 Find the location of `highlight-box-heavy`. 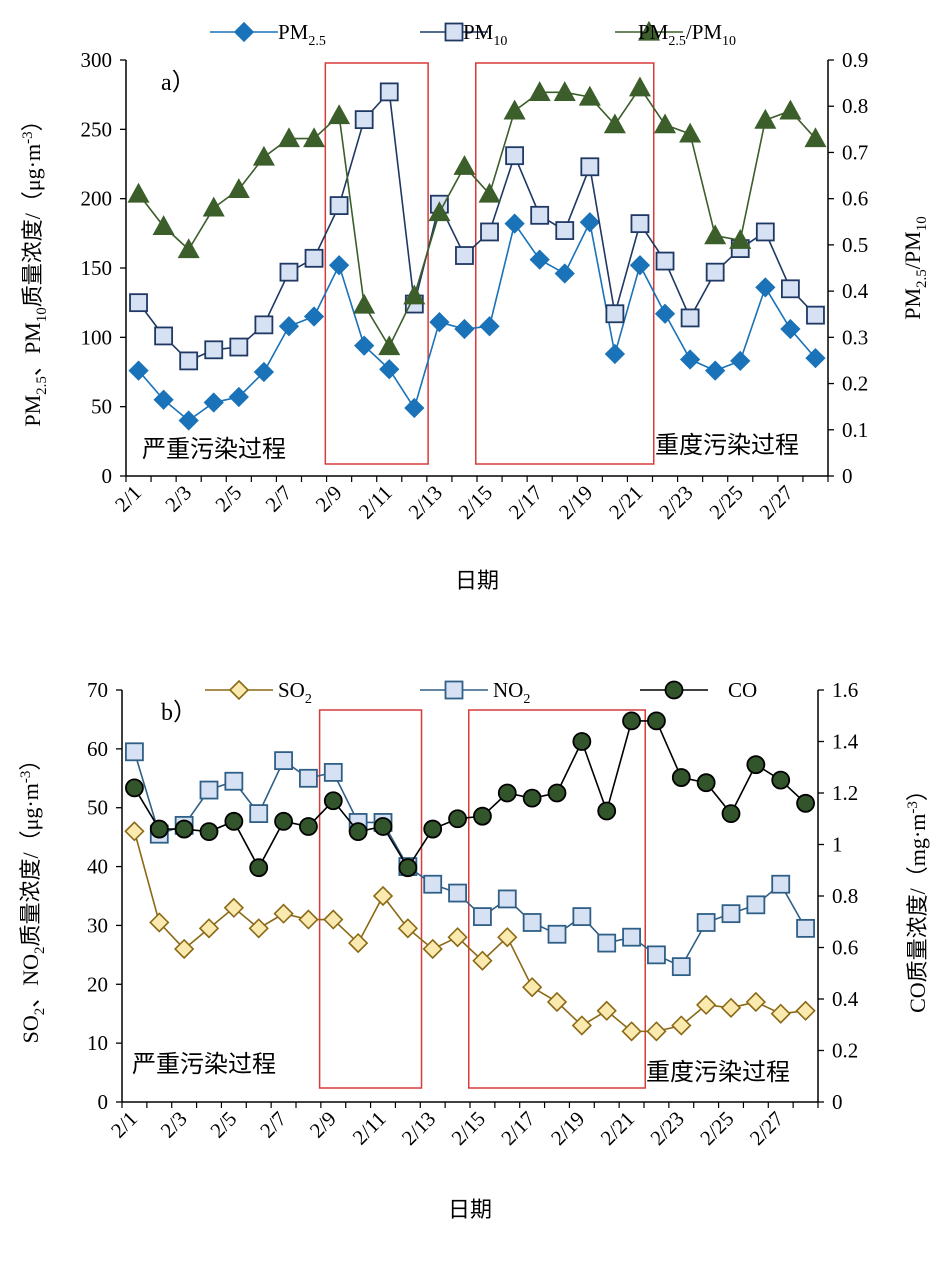

highlight-box-heavy is located at coordinates (564, 263).